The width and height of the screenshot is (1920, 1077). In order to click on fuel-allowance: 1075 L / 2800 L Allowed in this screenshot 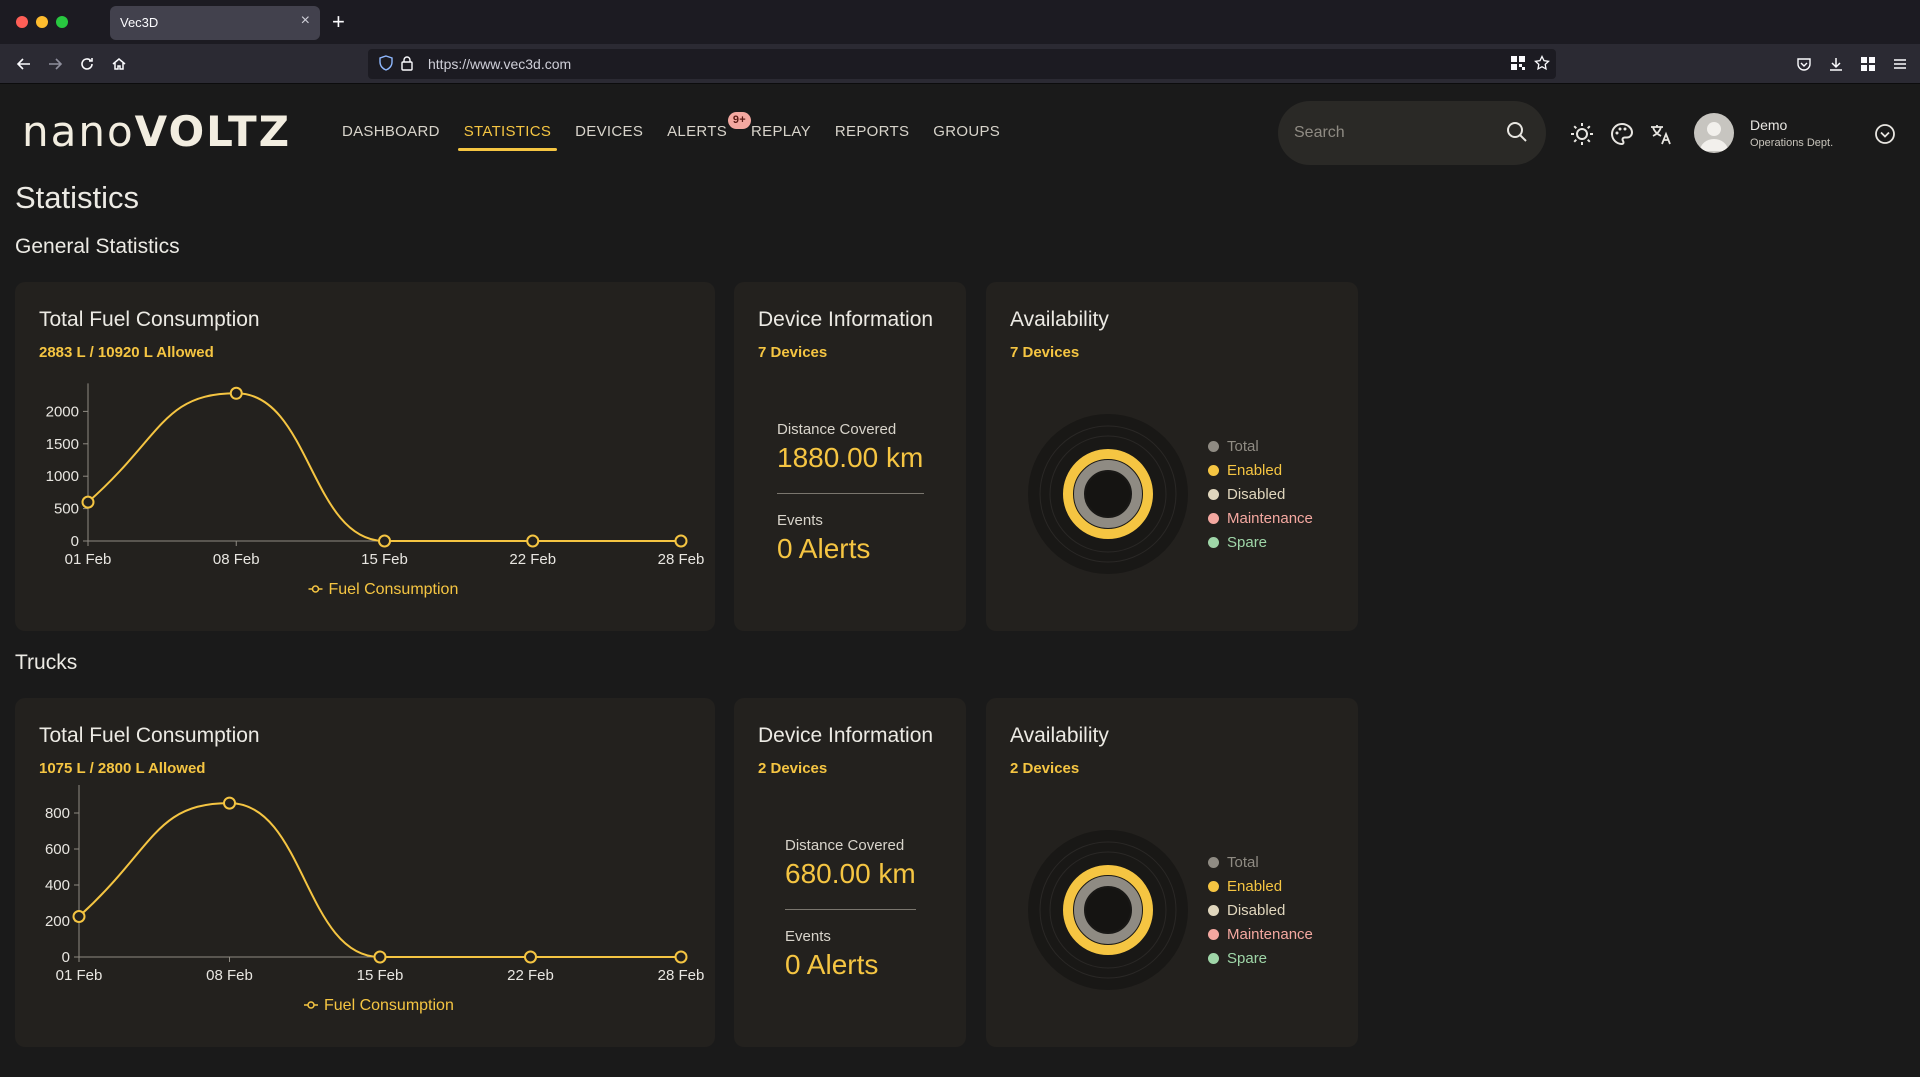, I will do `click(122, 768)`.